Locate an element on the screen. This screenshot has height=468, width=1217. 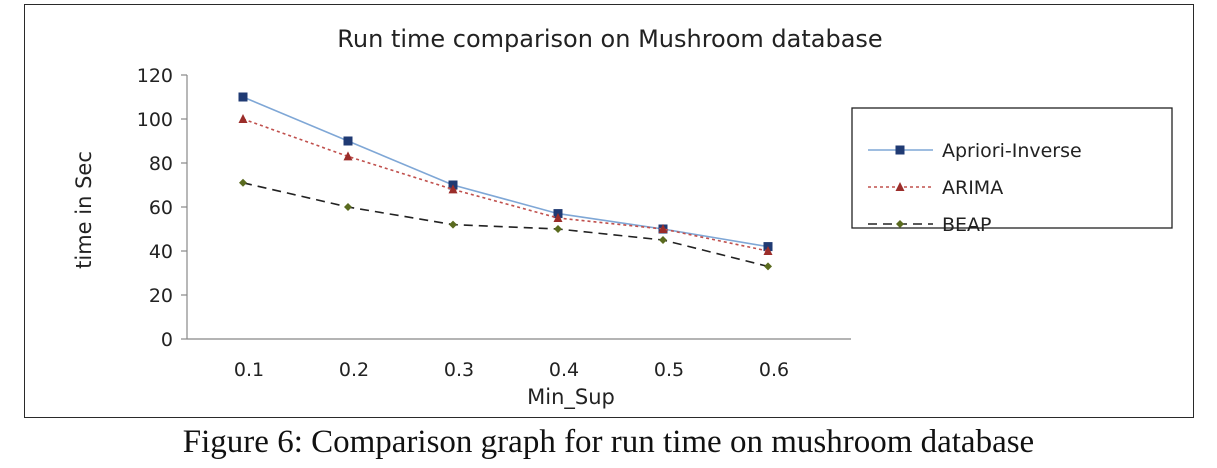
y-tick-label: 60 is located at coordinates (161, 208).